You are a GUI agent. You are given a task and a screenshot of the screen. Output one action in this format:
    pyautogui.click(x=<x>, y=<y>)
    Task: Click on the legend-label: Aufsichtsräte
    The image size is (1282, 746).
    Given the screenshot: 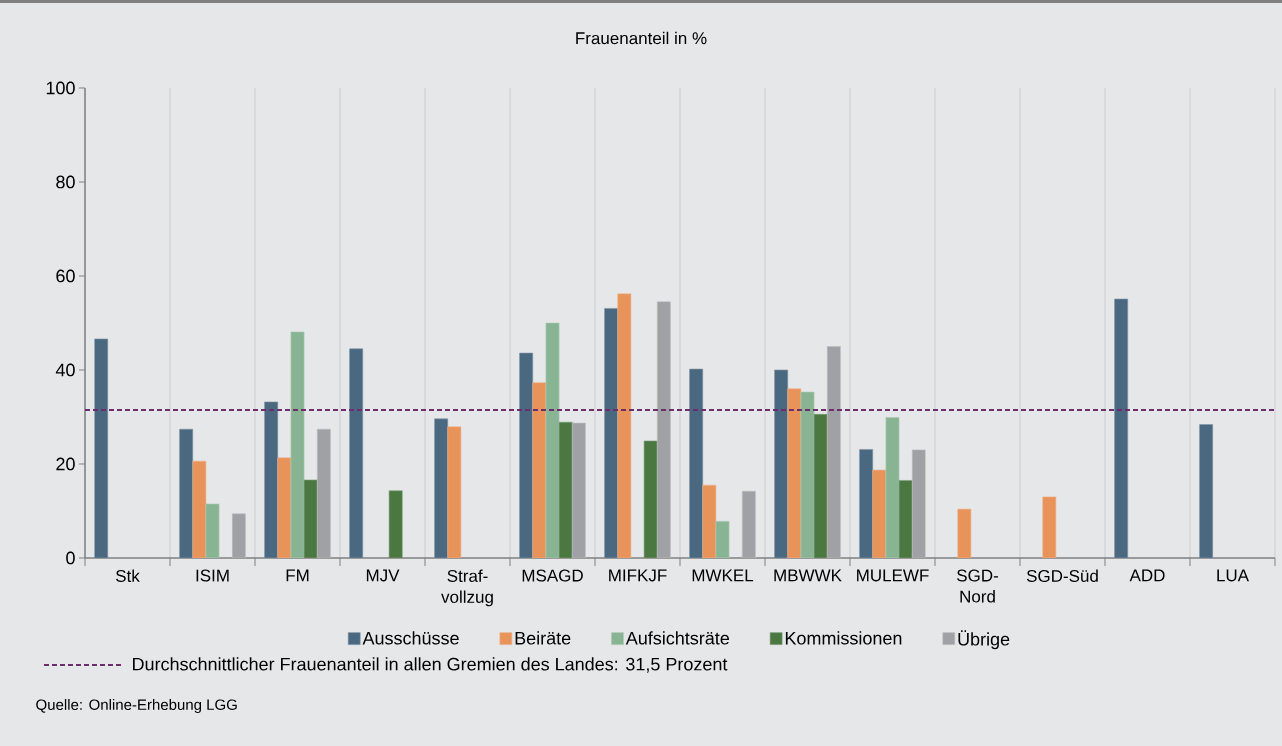 What is the action you would take?
    pyautogui.click(x=677, y=638)
    